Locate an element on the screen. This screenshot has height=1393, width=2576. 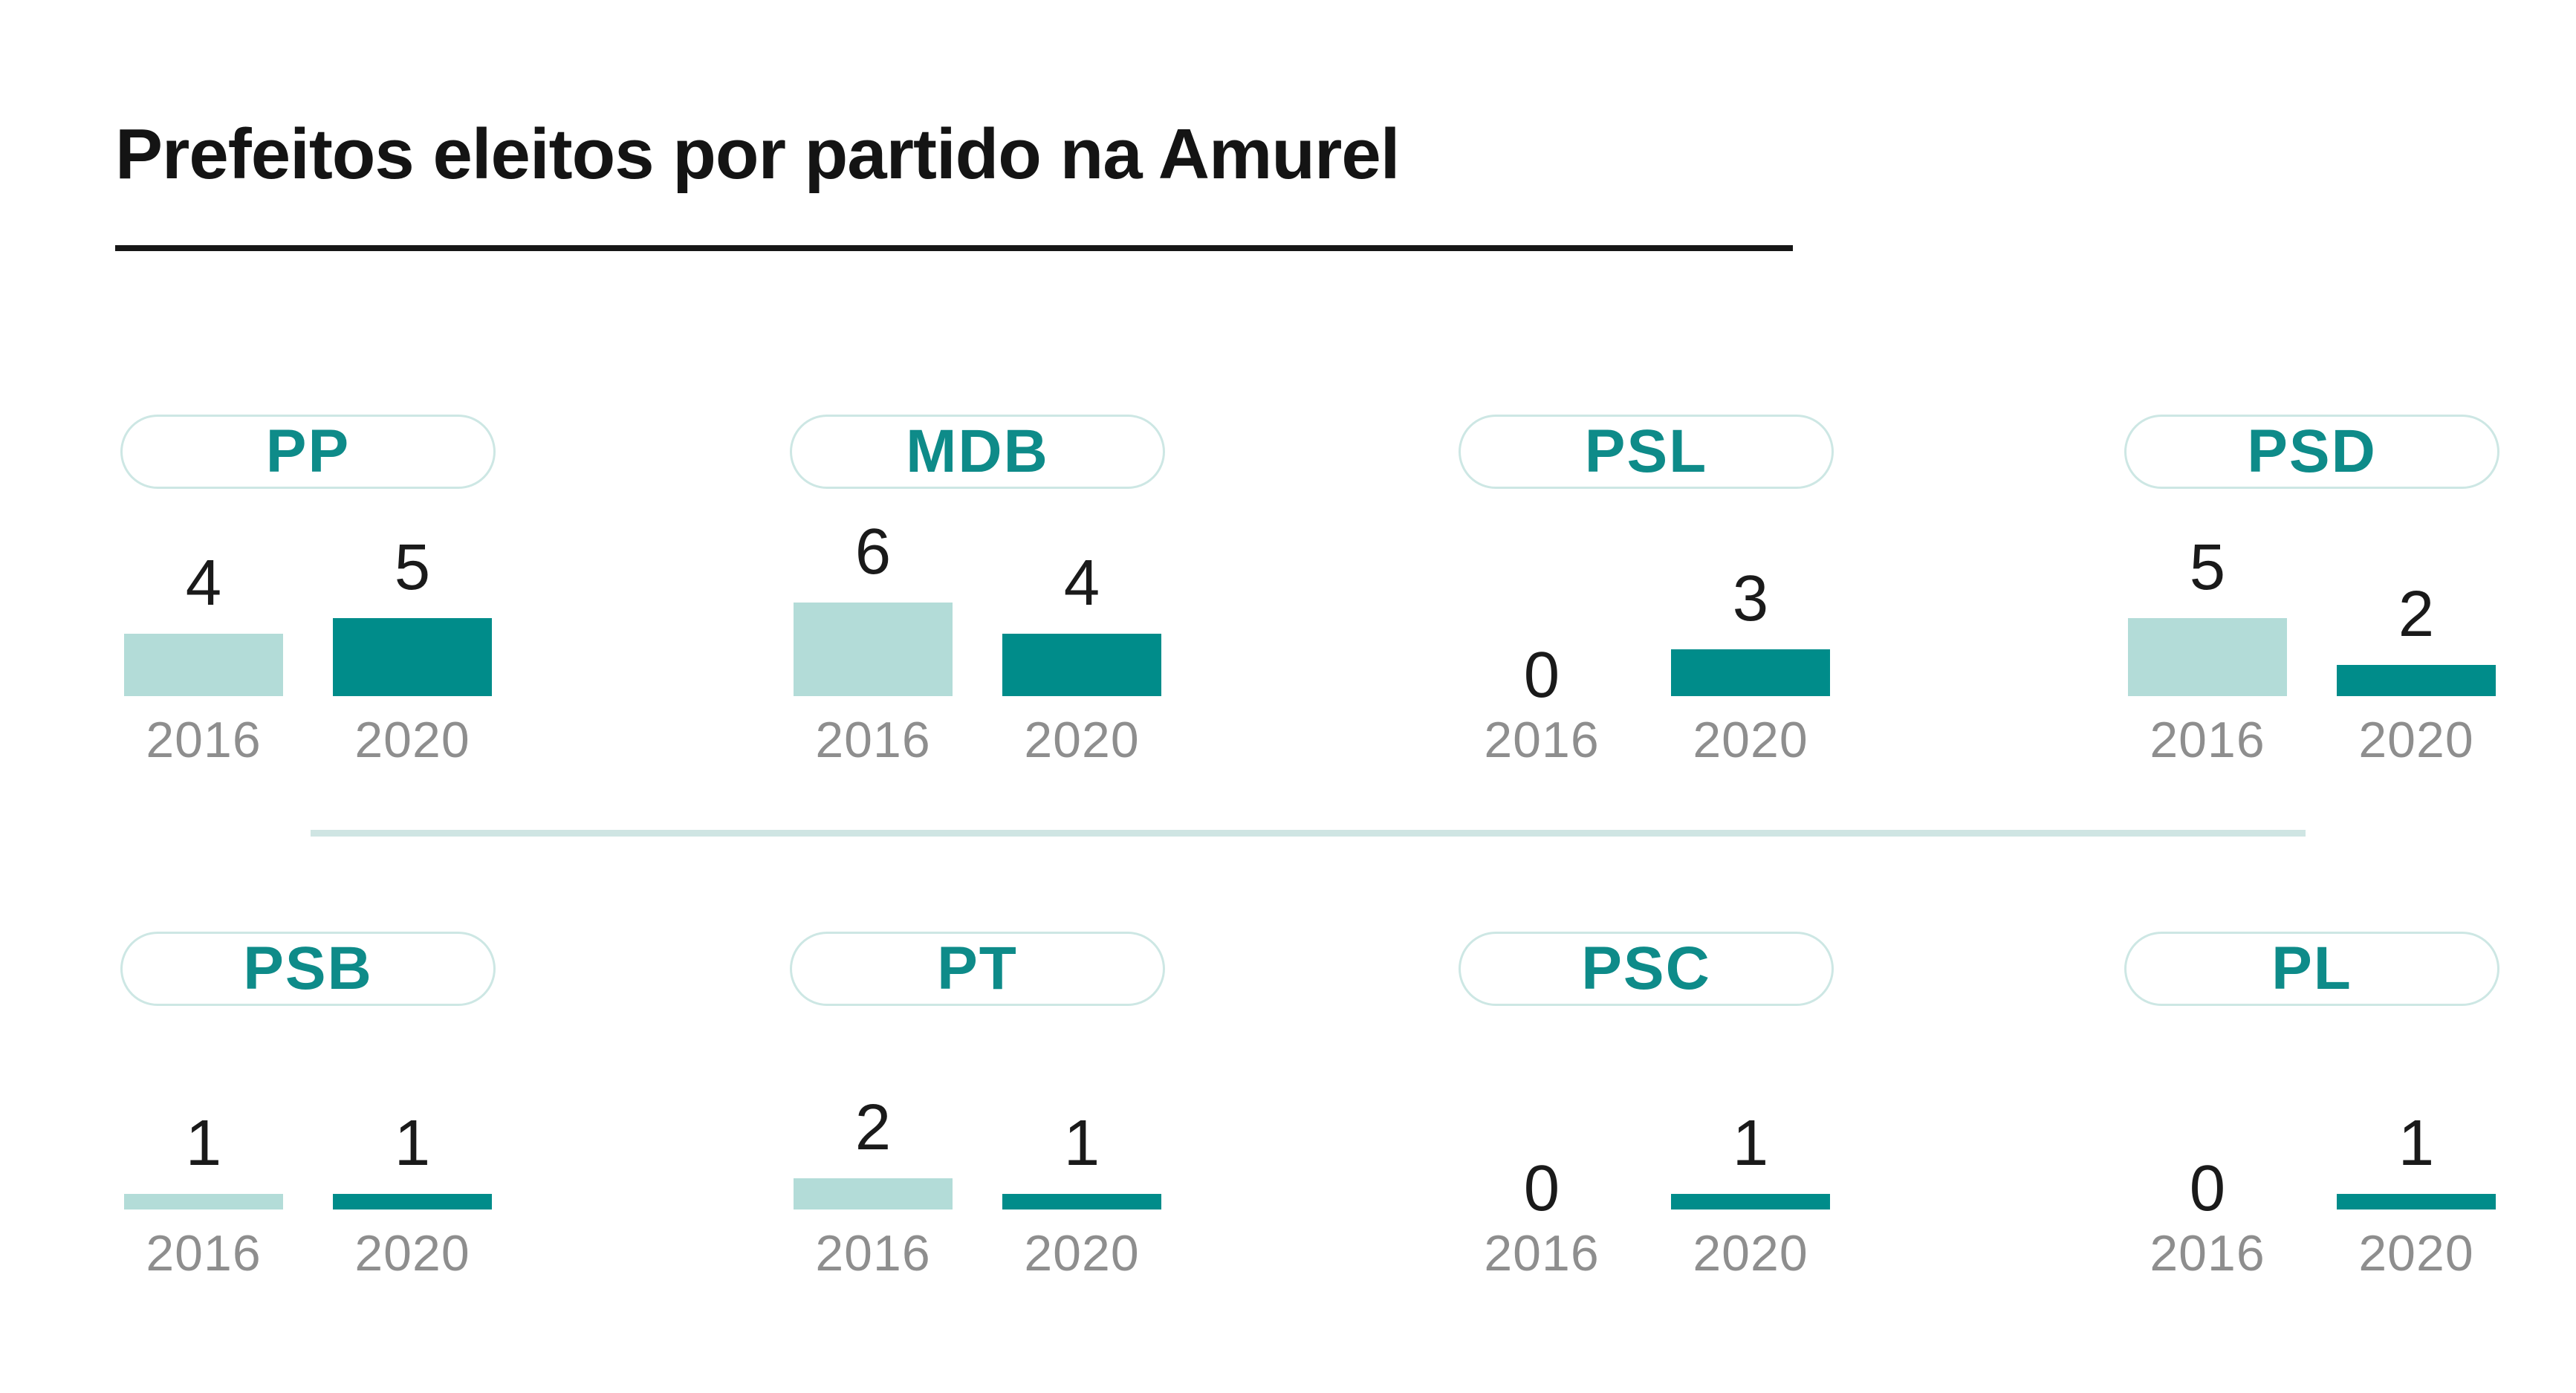
chart-title: Prefeitos eleitos por partido na Amurel is located at coordinates (757, 154).